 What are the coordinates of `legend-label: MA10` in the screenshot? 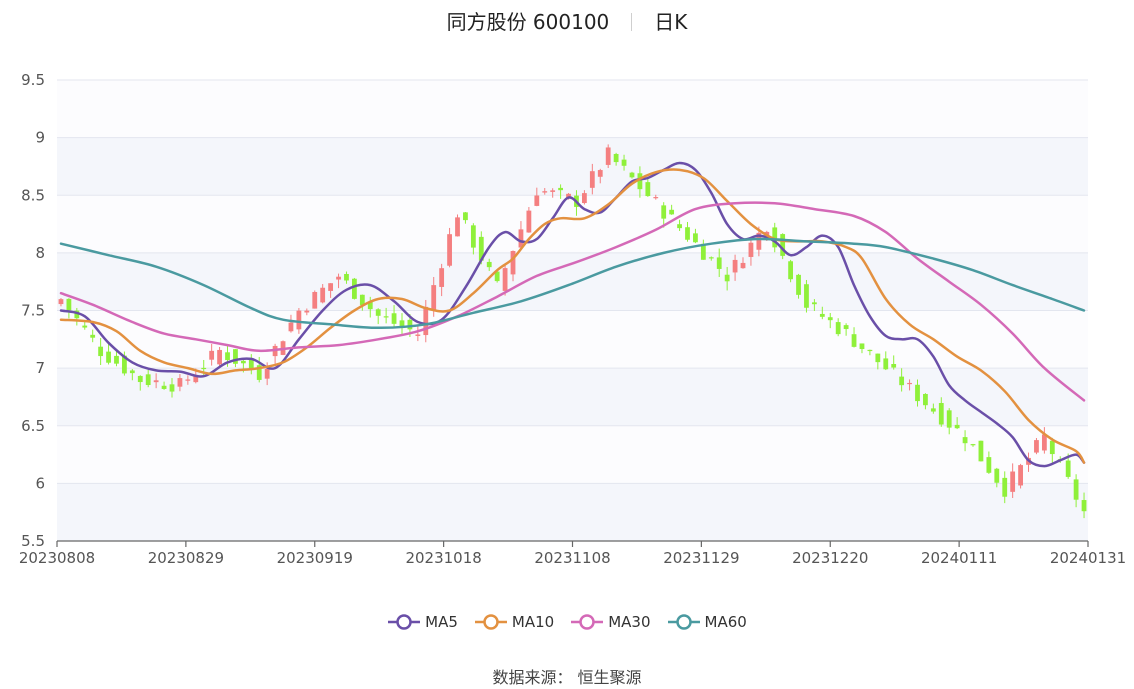 It's located at (533, 622).